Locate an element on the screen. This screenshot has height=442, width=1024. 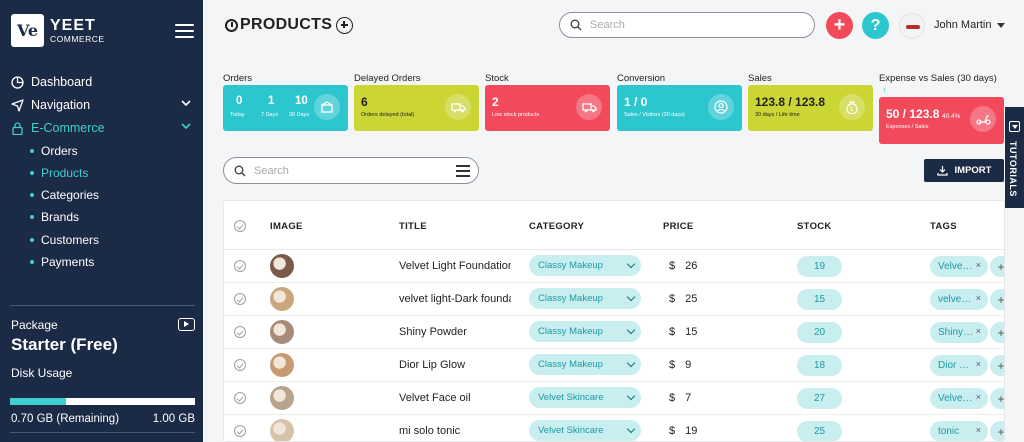
sidebar-item-navigation: Navigation is located at coordinates (102, 105).